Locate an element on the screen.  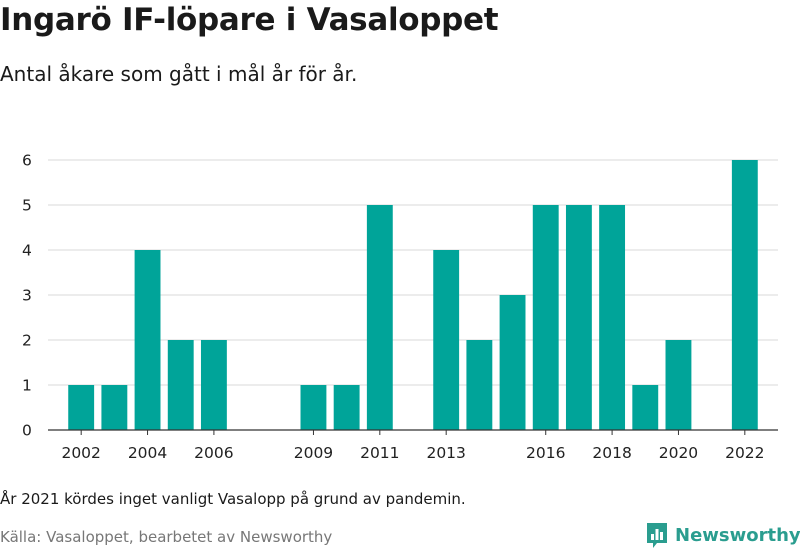
bar-chart-logo-icon is located at coordinates (657, 535).